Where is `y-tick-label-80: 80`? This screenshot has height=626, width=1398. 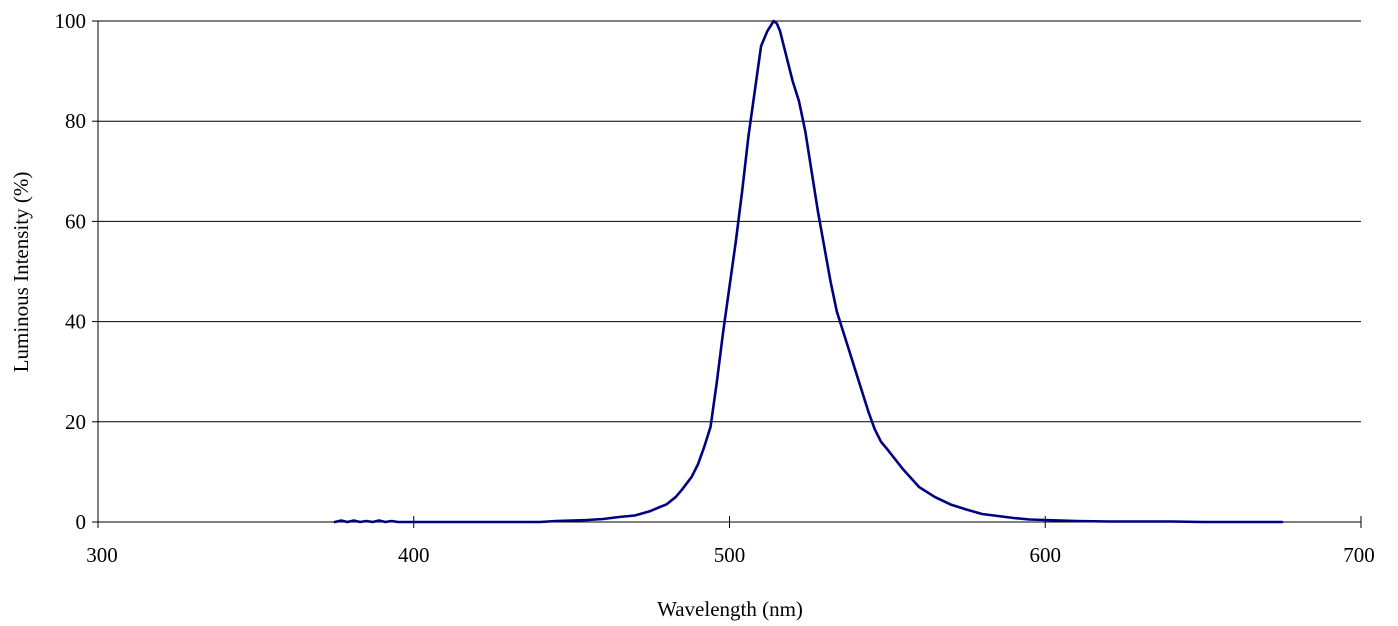 y-tick-label-80: 80 is located at coordinates (75, 121).